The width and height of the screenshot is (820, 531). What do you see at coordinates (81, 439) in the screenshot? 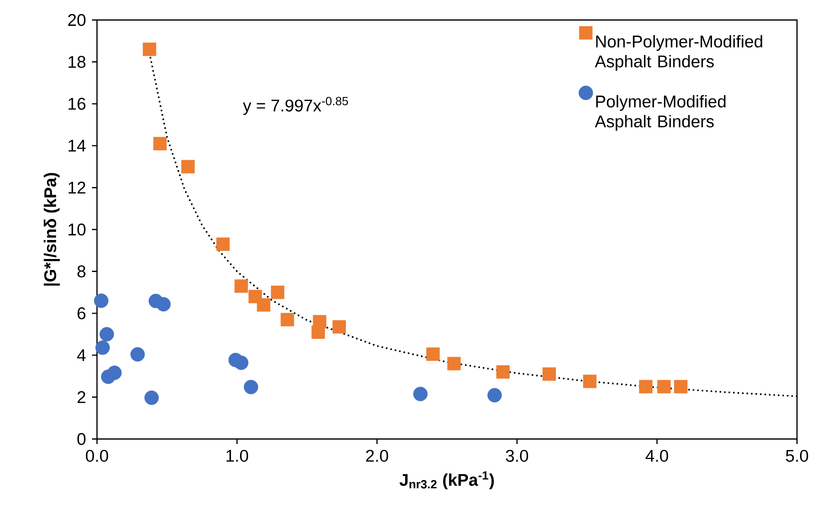
I see `y-tick-label: 0` at bounding box center [81, 439].